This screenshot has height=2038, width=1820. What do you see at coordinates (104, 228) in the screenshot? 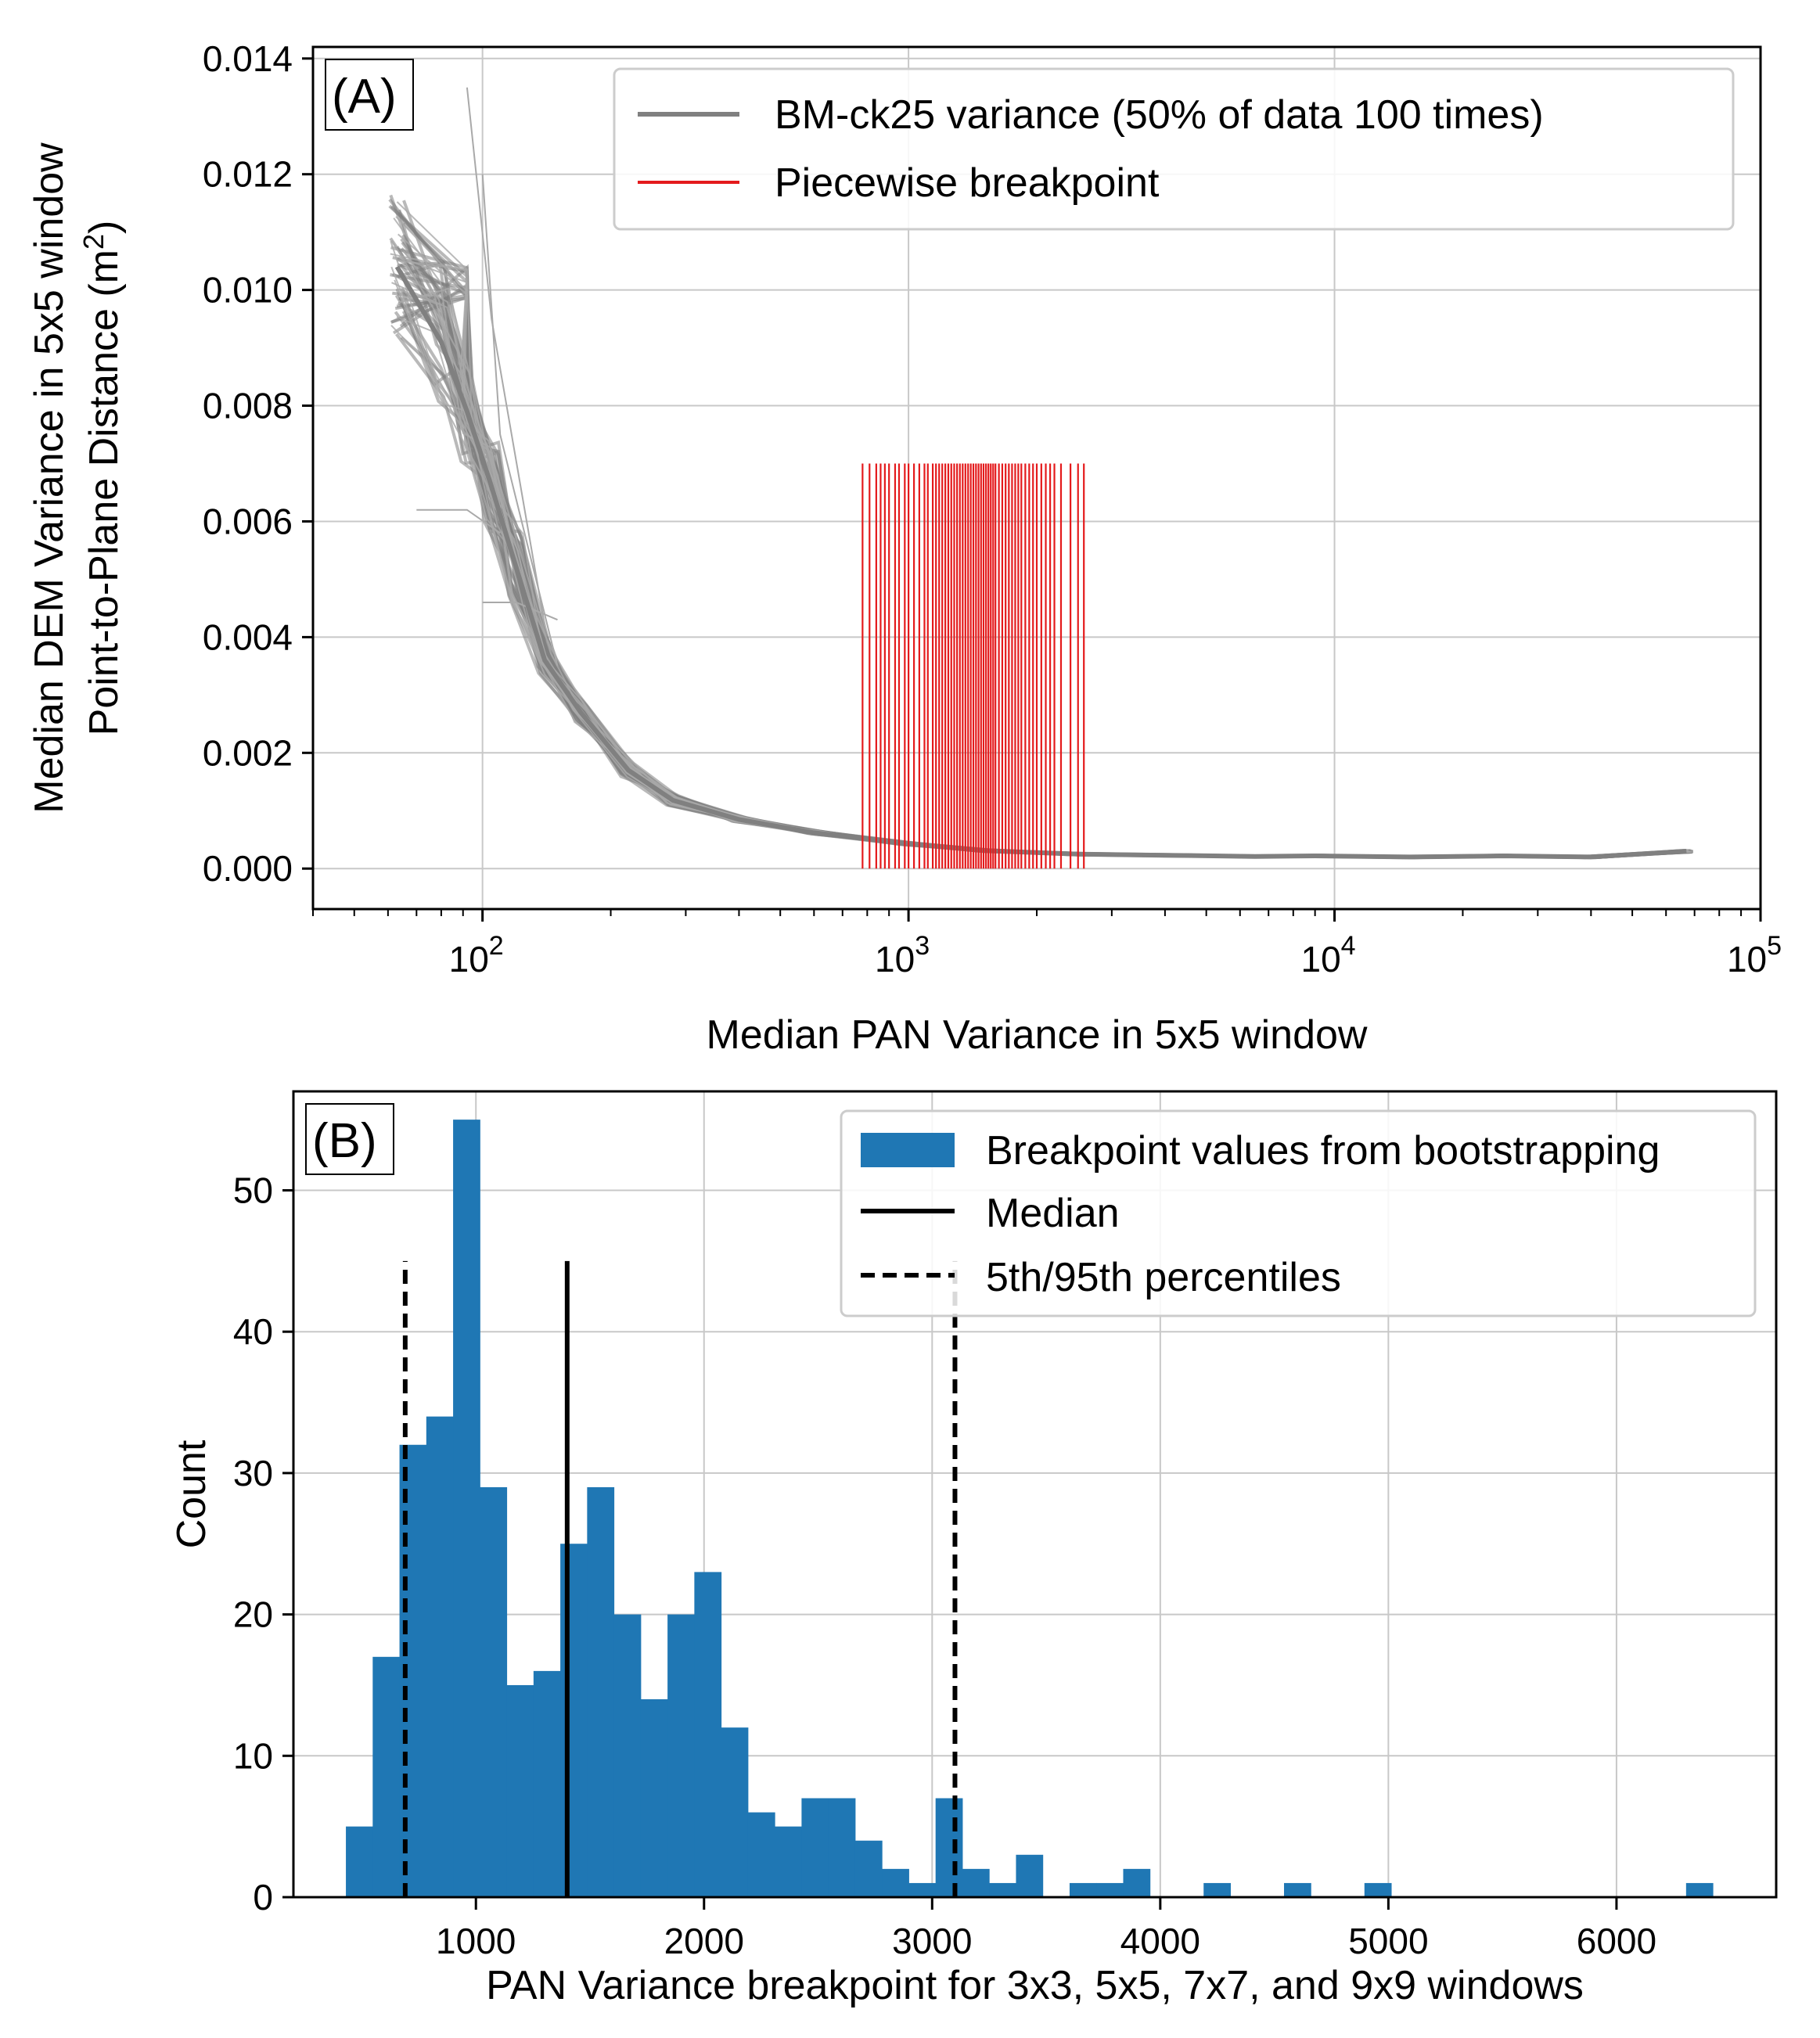
I see `panel-a-y-axis-title-end: )` at bounding box center [104, 228].